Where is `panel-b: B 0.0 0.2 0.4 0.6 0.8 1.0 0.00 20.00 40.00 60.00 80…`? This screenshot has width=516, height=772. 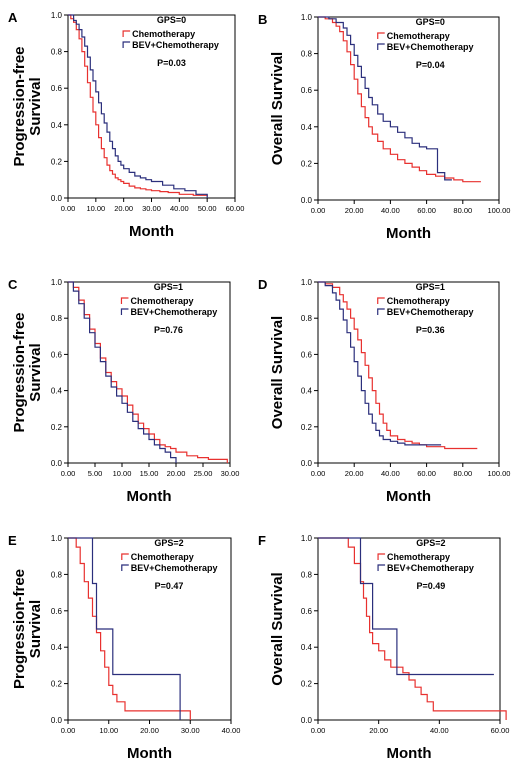
panel-b: B 0.0 0.2 0.4 0.6 0.8 1.0 0.00 20.00 40.00 60.00 80… is located at coordinates (384, 127).